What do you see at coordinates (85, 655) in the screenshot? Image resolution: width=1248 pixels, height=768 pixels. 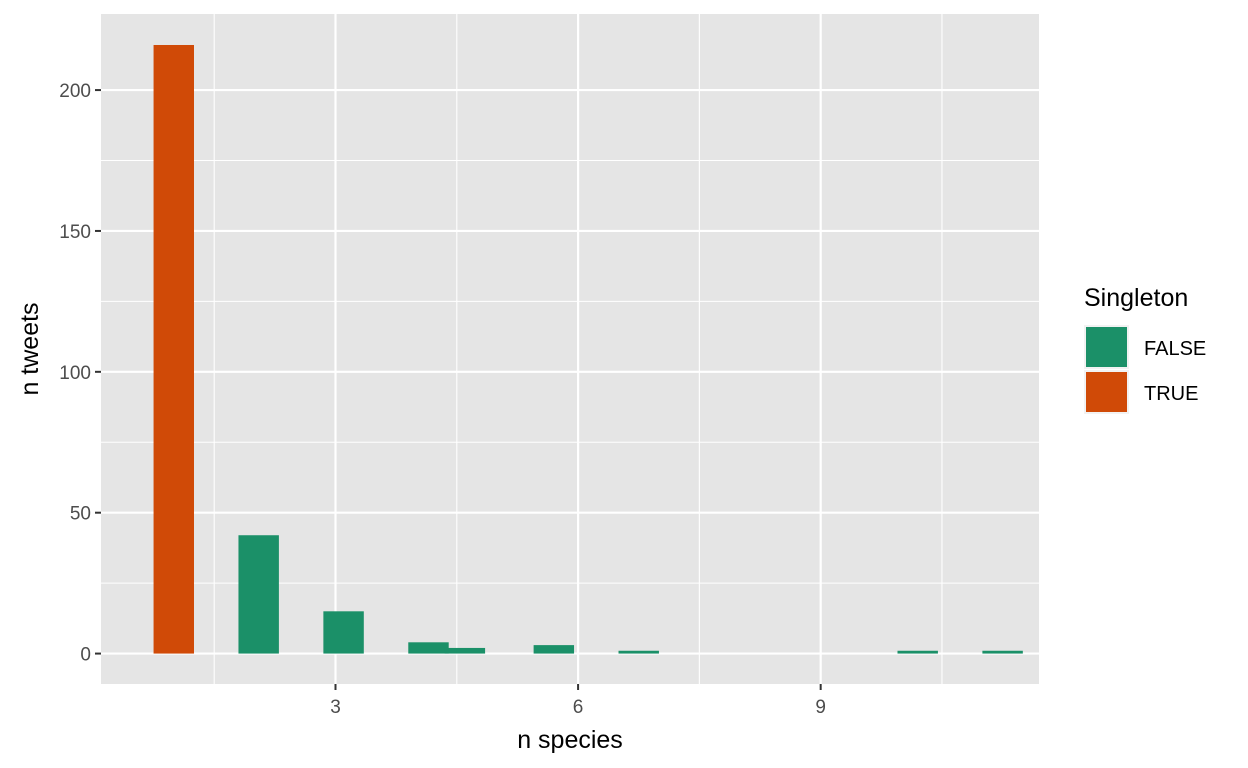 I see `y-tick-label: 0` at bounding box center [85, 655].